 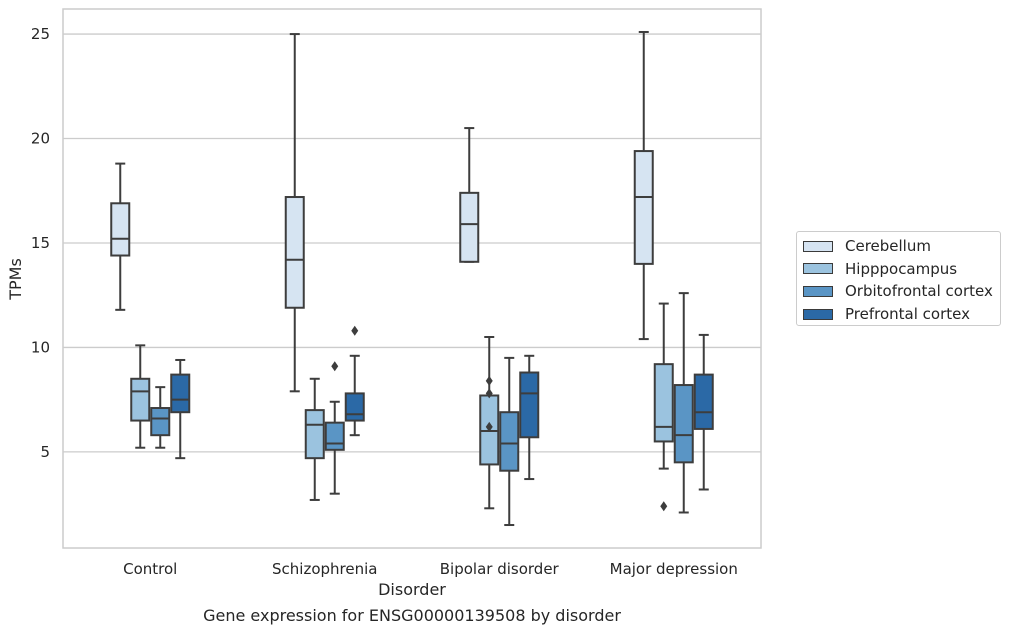 I want to click on legend-label: Cerebellum, so click(x=888, y=246).